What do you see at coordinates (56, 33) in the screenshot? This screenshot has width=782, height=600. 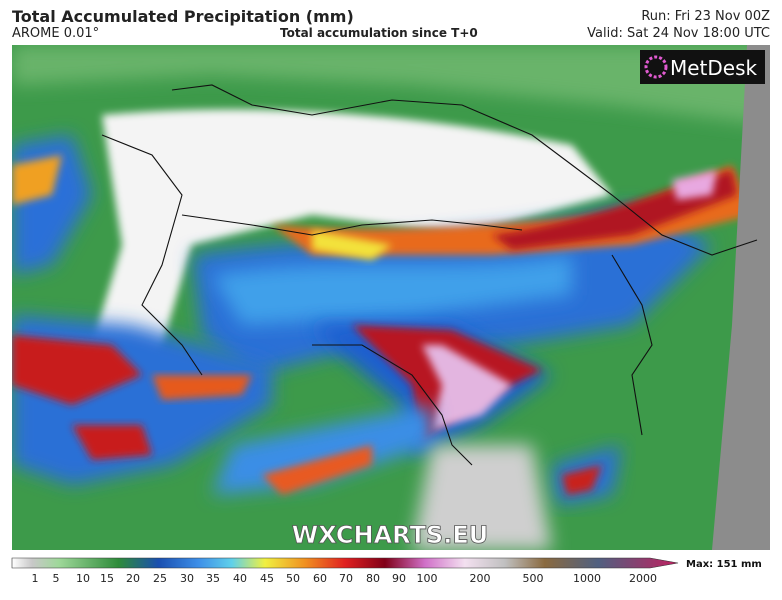 I see `model: AROME 0.01°` at bounding box center [56, 33].